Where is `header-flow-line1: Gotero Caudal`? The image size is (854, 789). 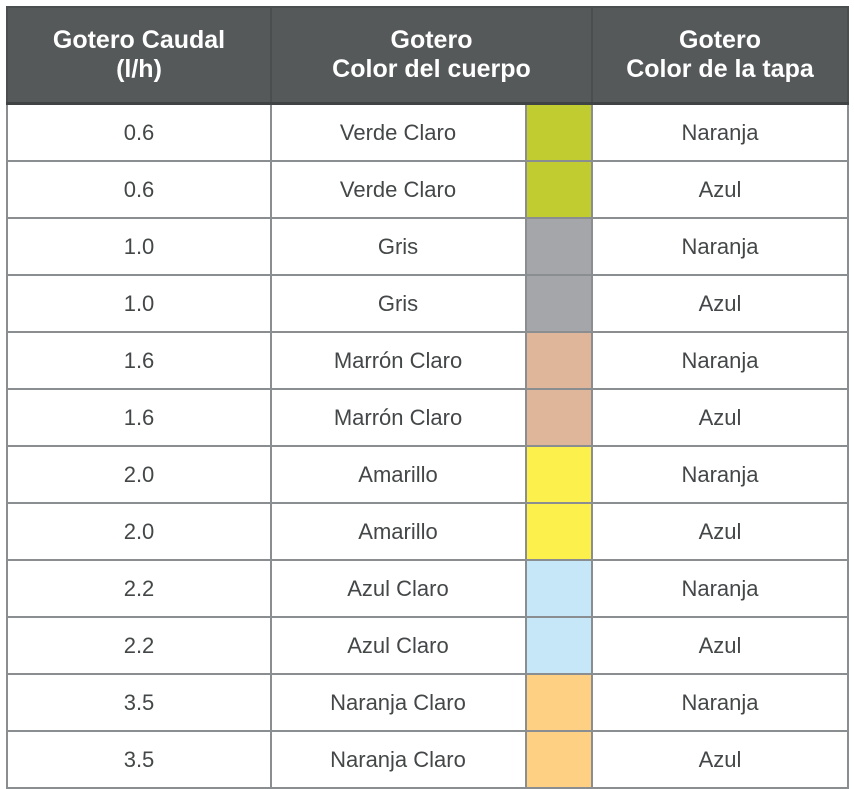
header-flow-line1: Gotero Caudal is located at coordinates (139, 40).